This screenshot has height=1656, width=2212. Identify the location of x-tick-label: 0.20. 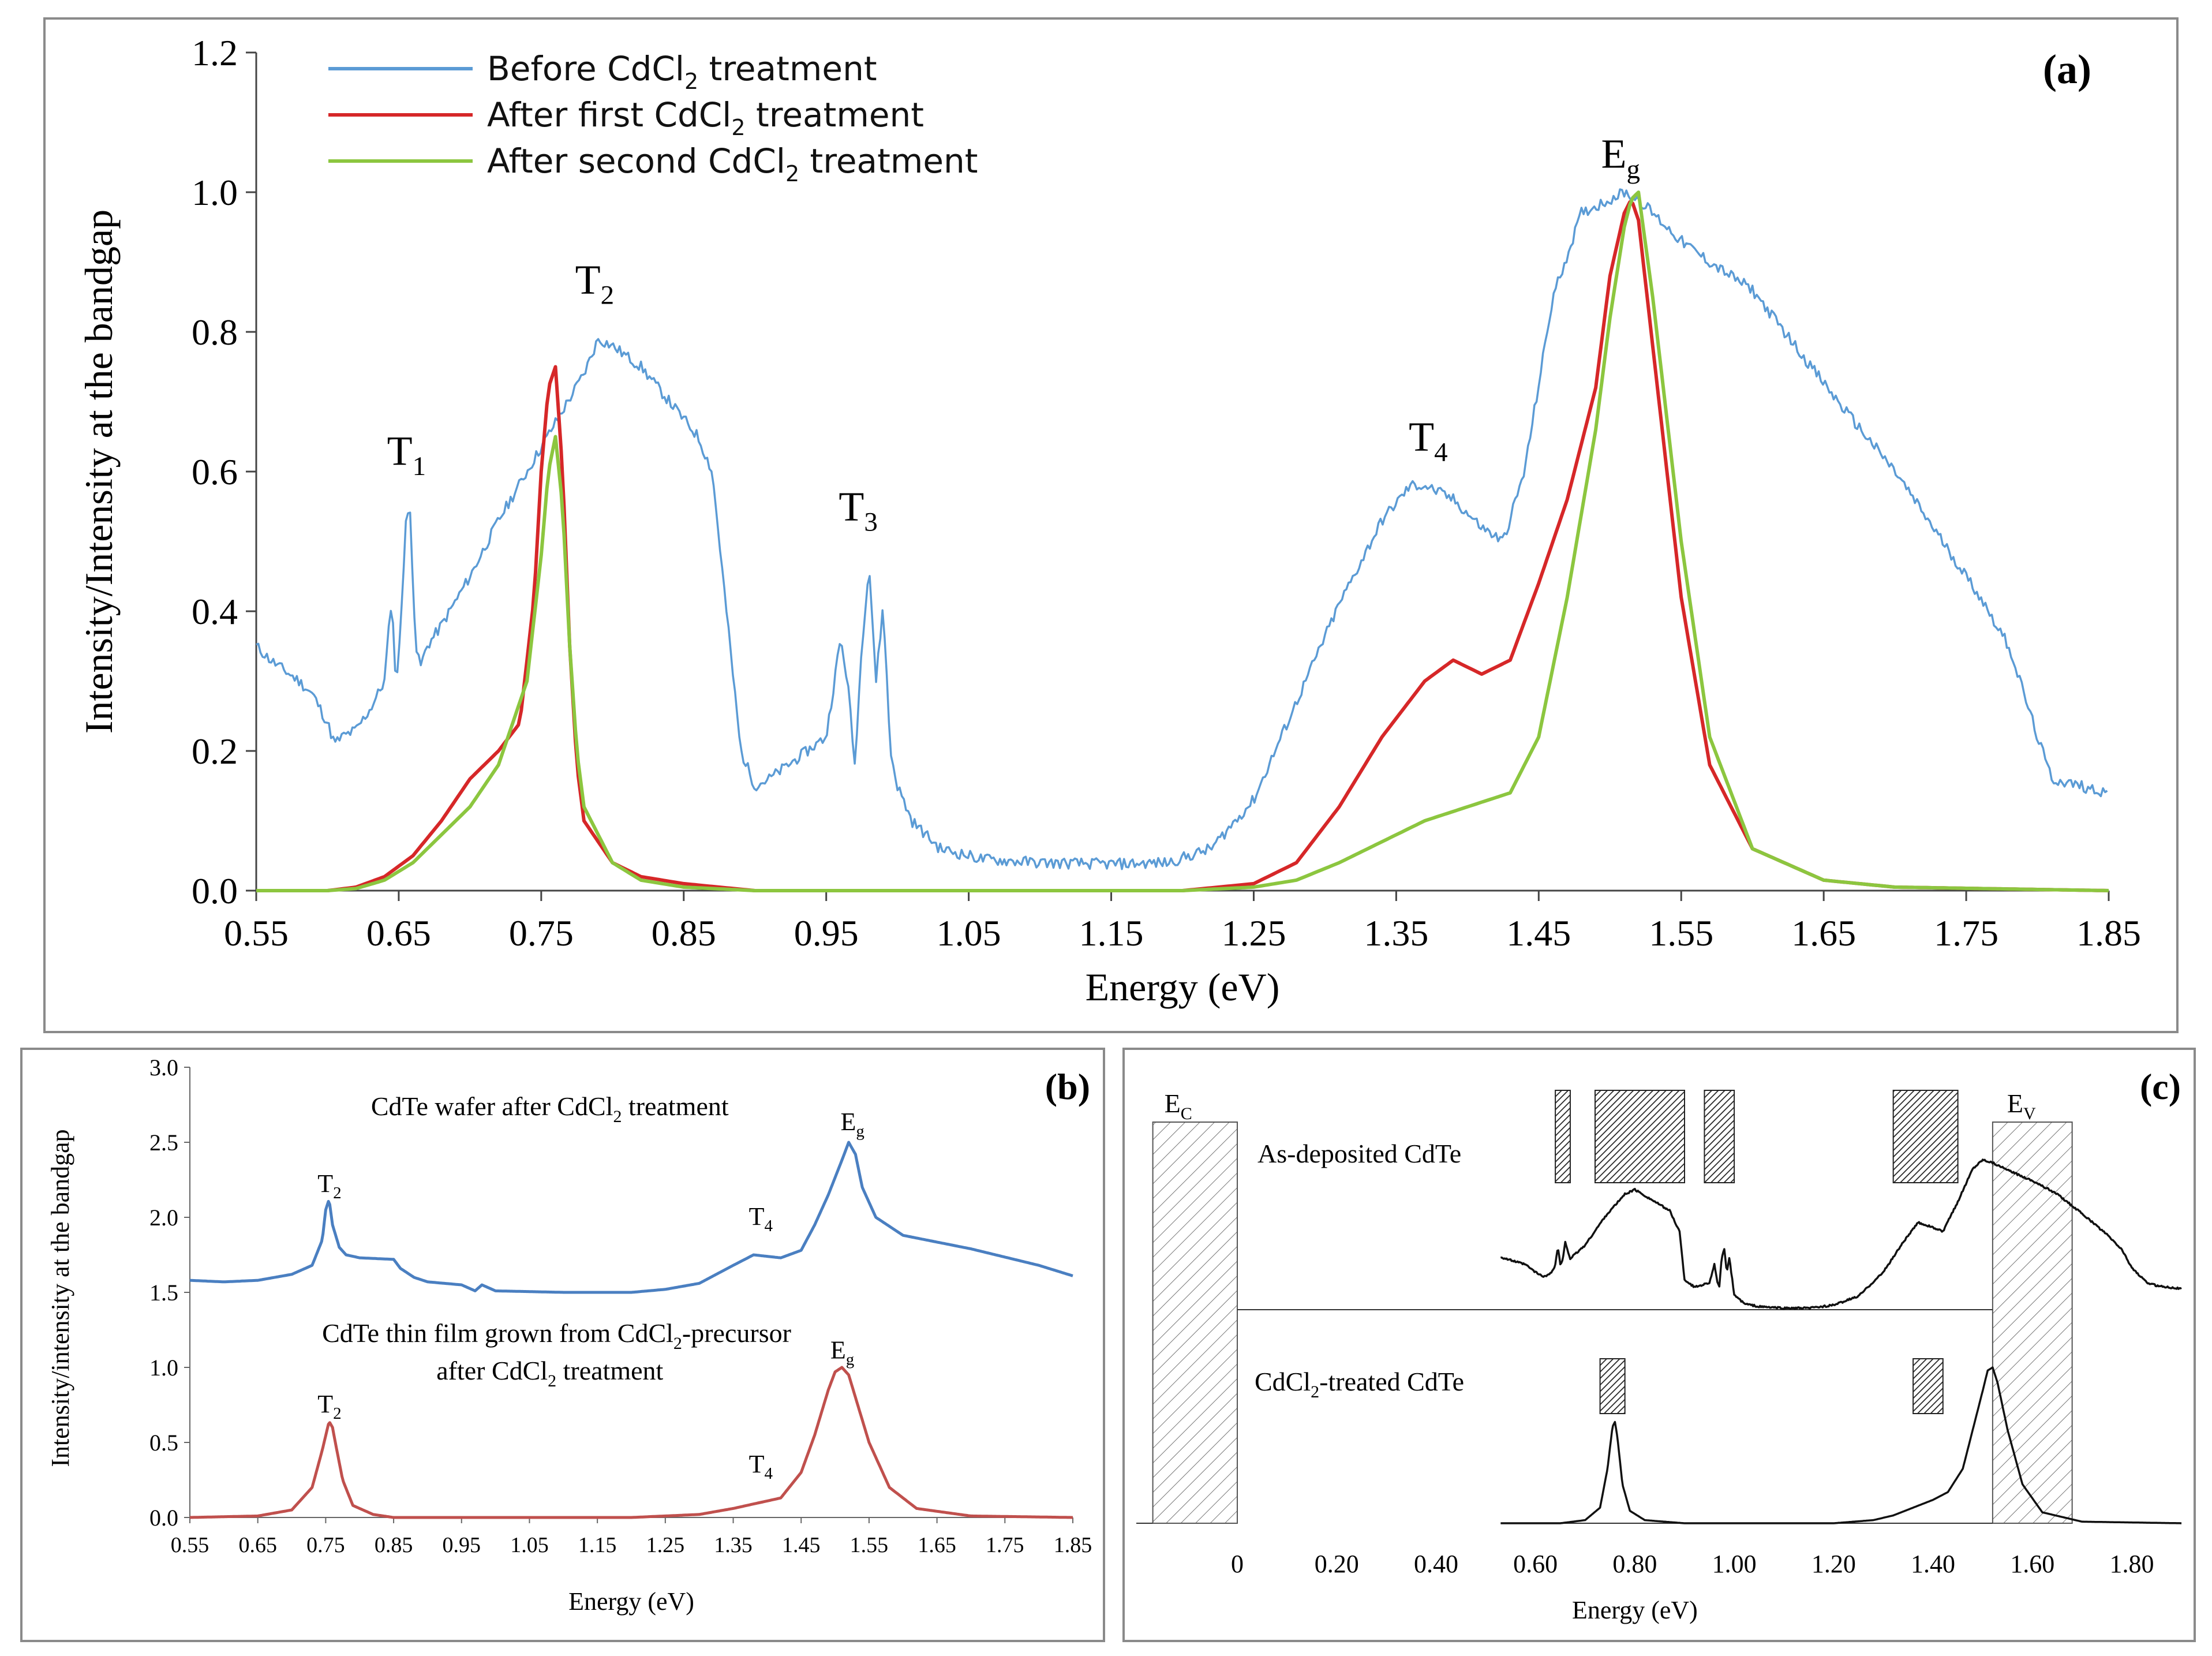
(1337, 1564).